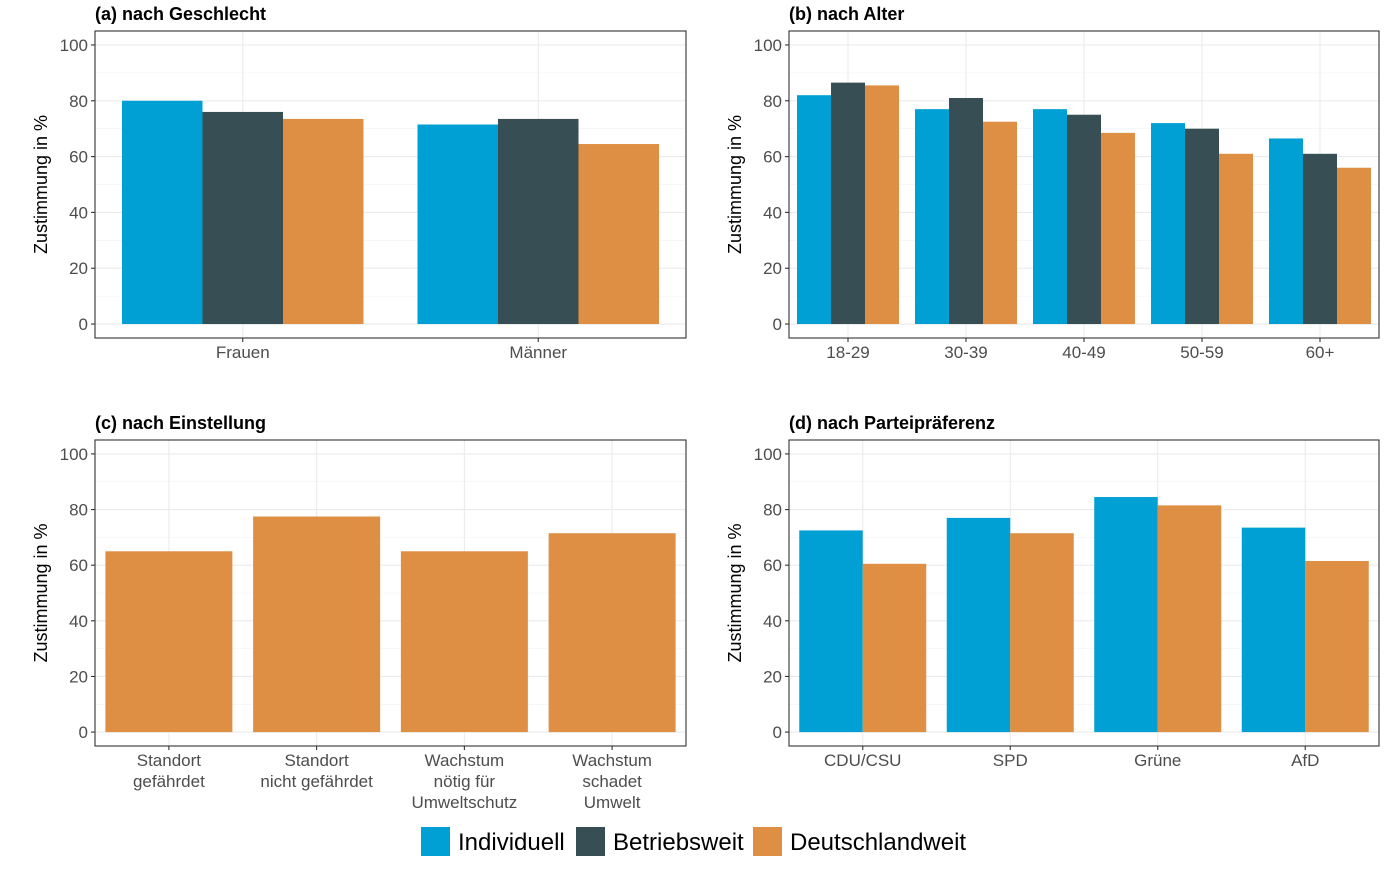 This screenshot has width=1386, height=871. What do you see at coordinates (590, 841) in the screenshot?
I see `legend-key-betriebsweit` at bounding box center [590, 841].